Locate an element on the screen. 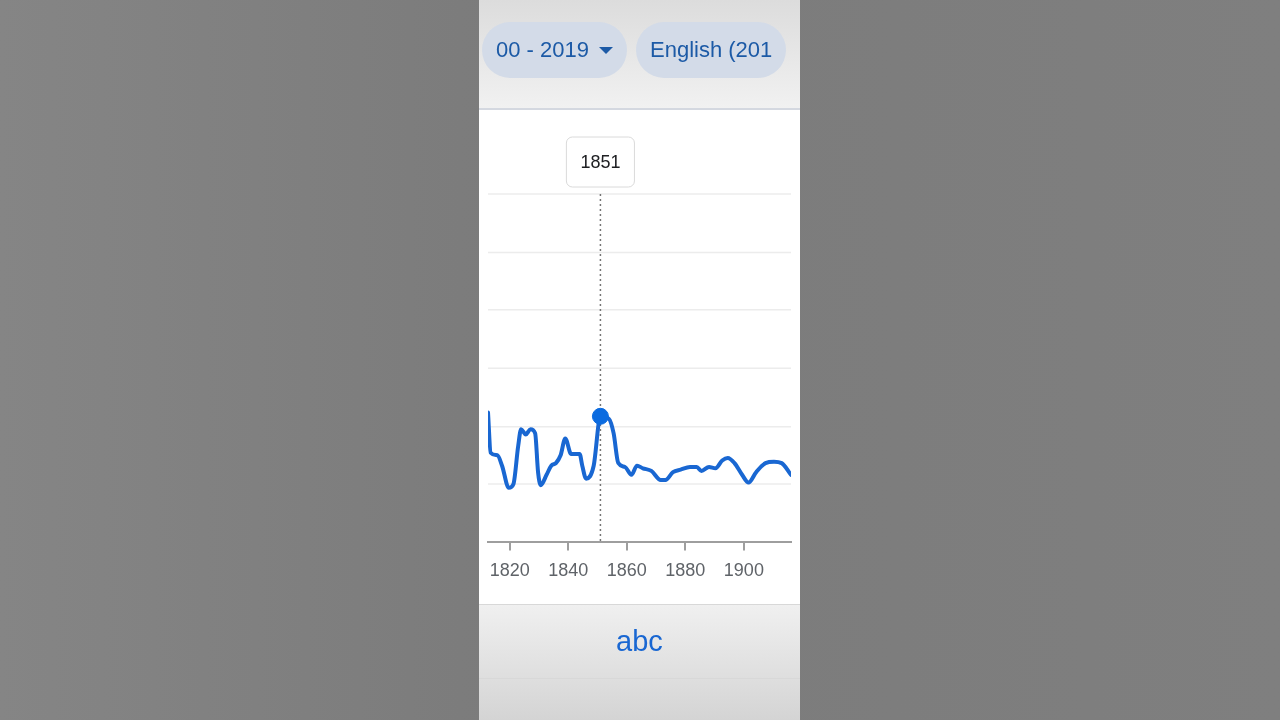  text: 1851 is located at coordinates (600, 161).